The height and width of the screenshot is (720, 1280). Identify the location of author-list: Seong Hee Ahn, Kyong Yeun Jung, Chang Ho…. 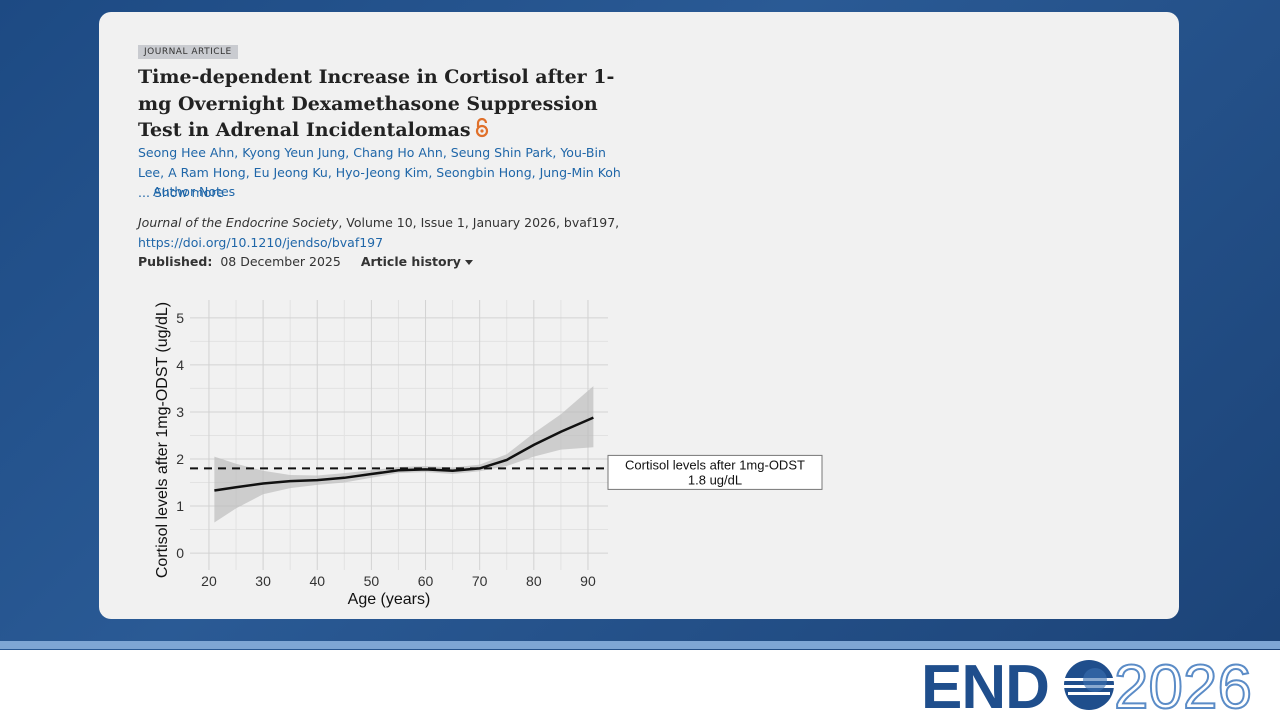
(383, 173).